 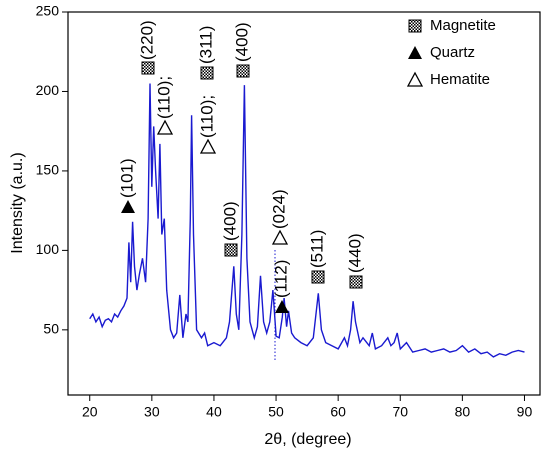 I want to click on y-axis-label: Intensity (a.u.), so click(x=17, y=202).